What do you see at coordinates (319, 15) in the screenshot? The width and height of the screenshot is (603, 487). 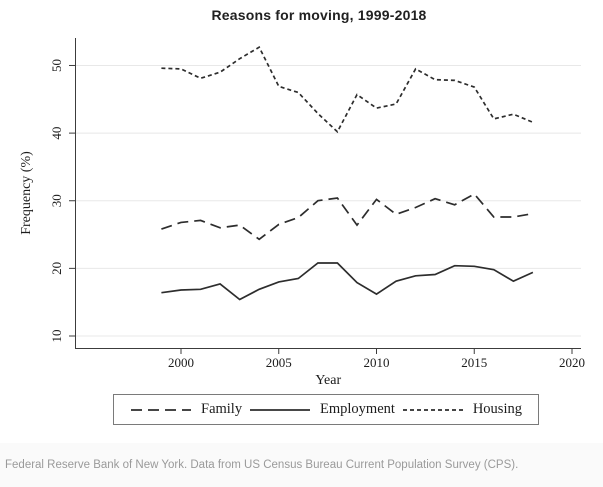 I see `chart-title: Reasons for moving, 1999-2018` at bounding box center [319, 15].